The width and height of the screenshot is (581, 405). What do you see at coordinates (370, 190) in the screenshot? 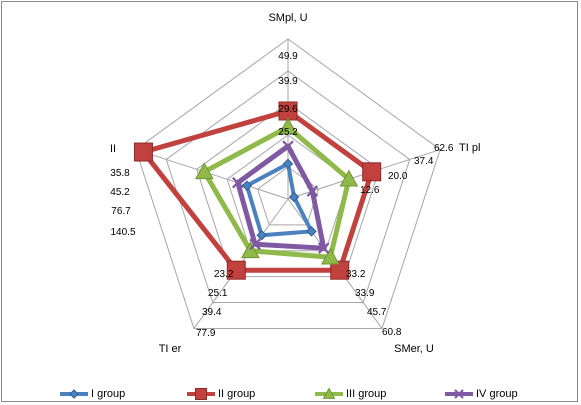
I see `tick-label: 12.6` at bounding box center [370, 190].